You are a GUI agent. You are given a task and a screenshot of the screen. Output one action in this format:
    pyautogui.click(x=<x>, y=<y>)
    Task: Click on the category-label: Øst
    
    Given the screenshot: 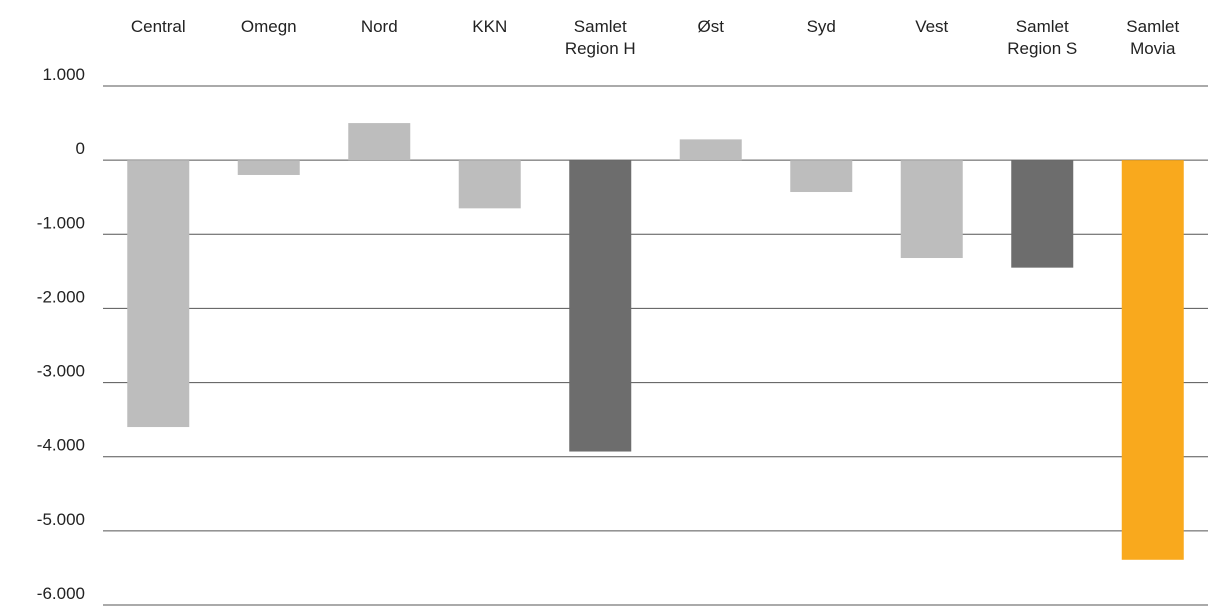 What is the action you would take?
    pyautogui.click(x=711, y=26)
    